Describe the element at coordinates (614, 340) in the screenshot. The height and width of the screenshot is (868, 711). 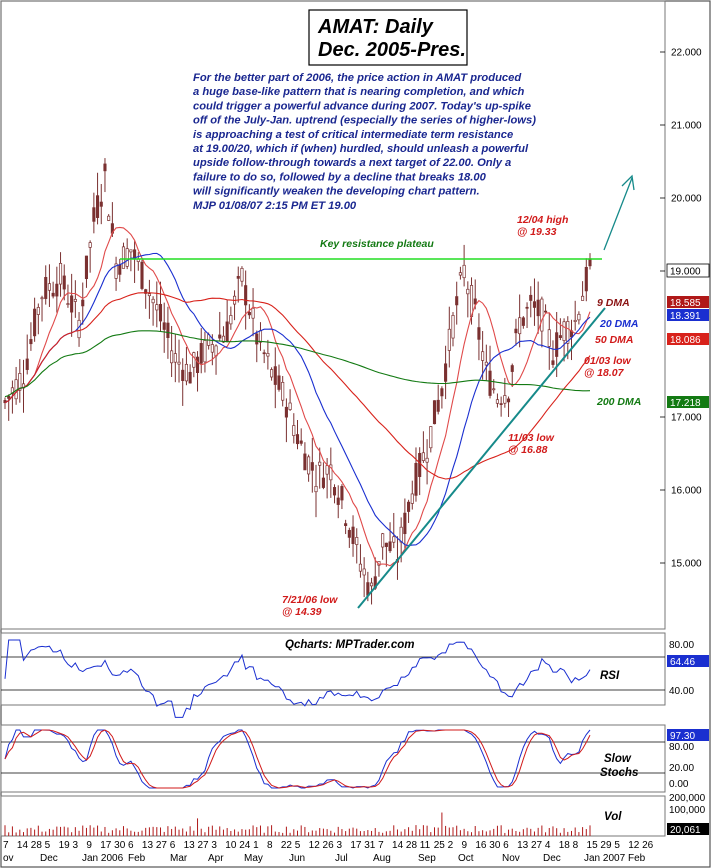
I see `dma50-label: 50 DMA` at that location.